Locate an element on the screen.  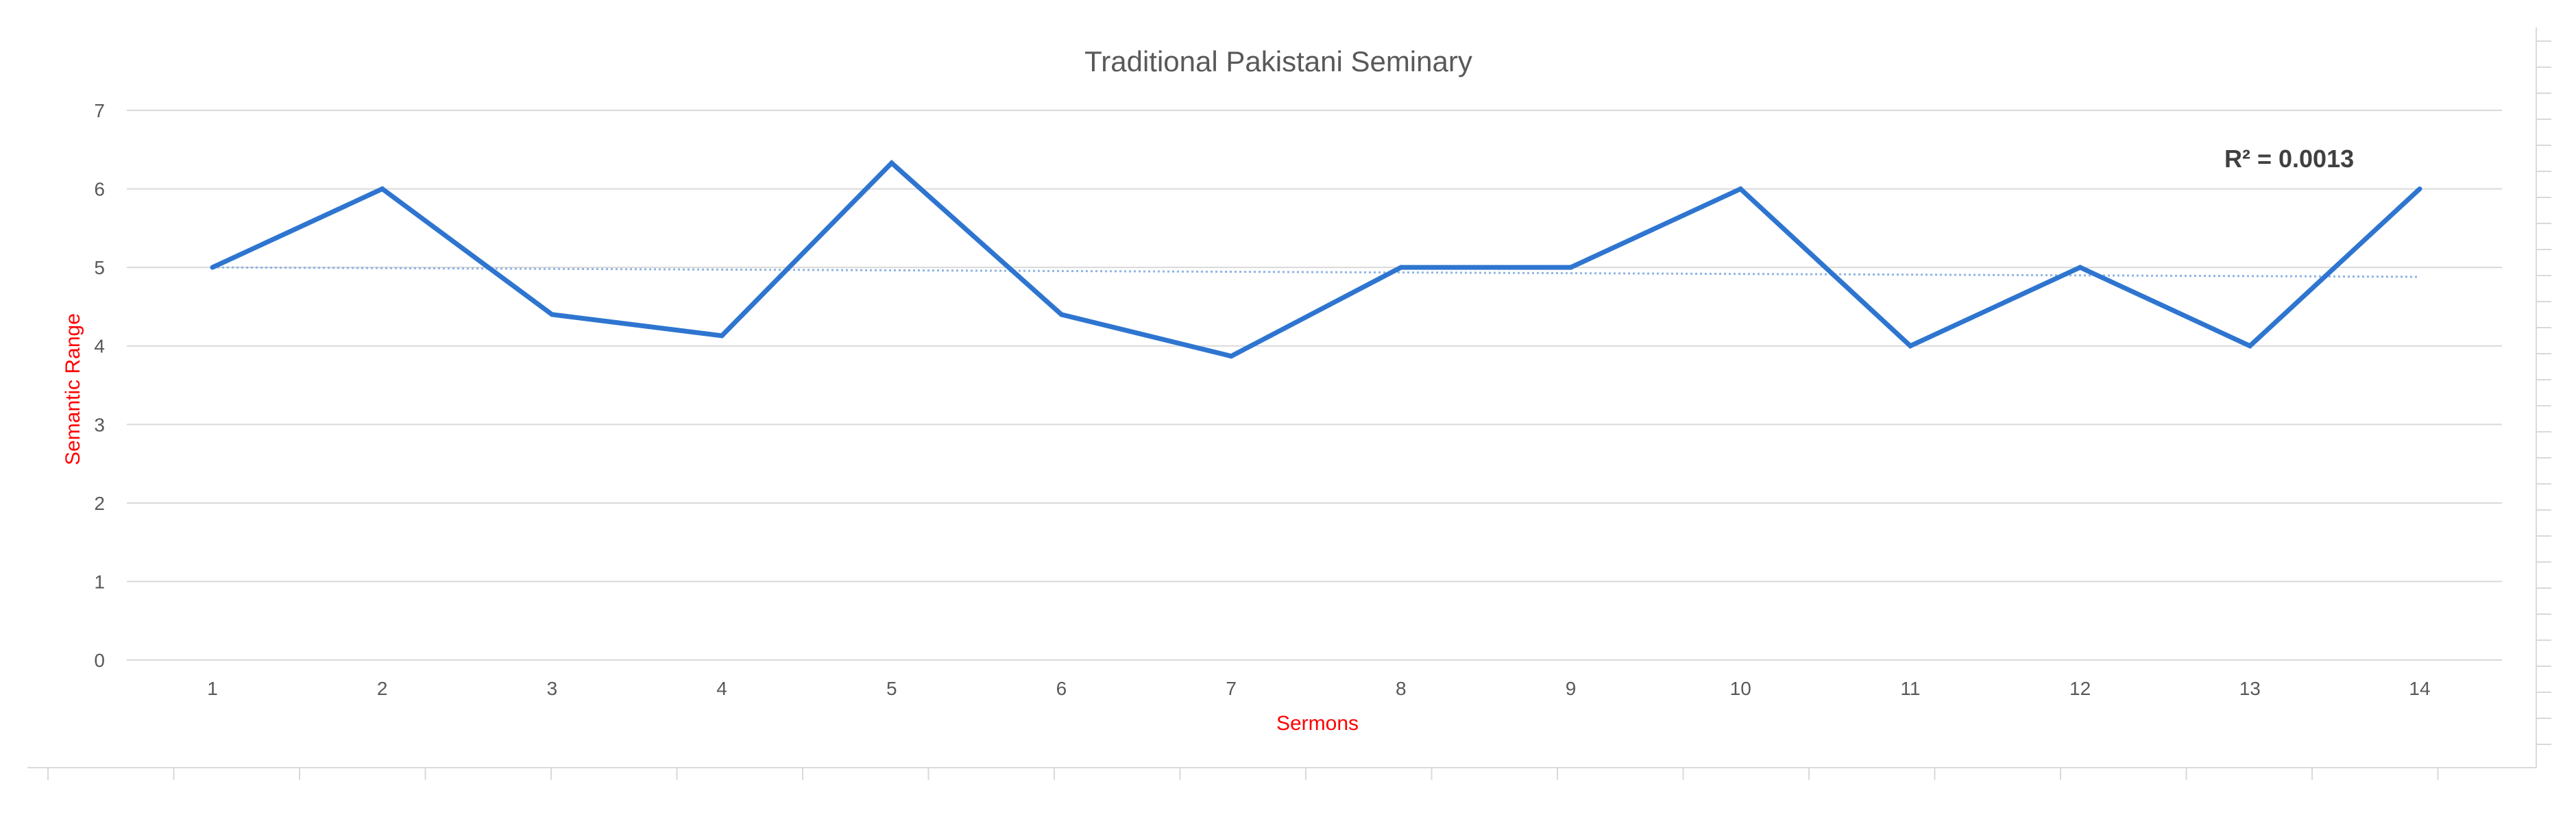
y-tick-label-7: 7 is located at coordinates (99, 111).